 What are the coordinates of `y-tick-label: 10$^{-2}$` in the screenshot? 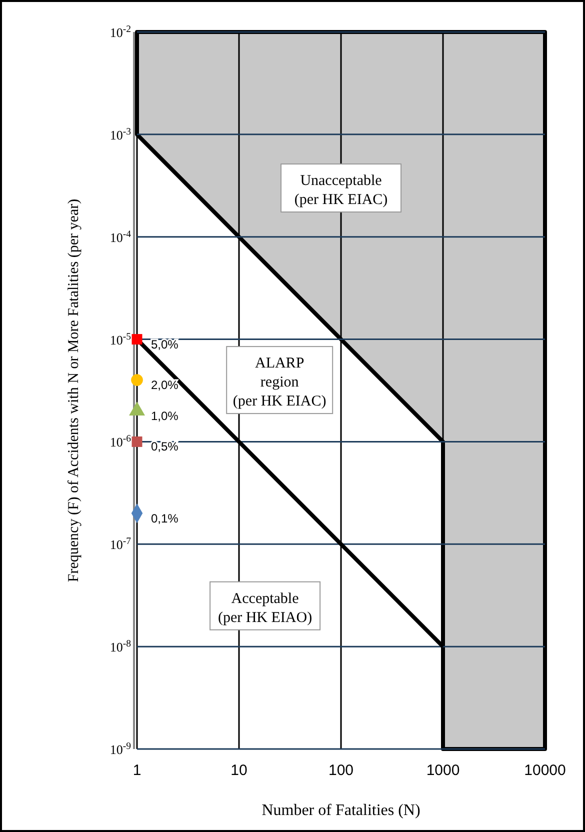 It's located at (121, 32).